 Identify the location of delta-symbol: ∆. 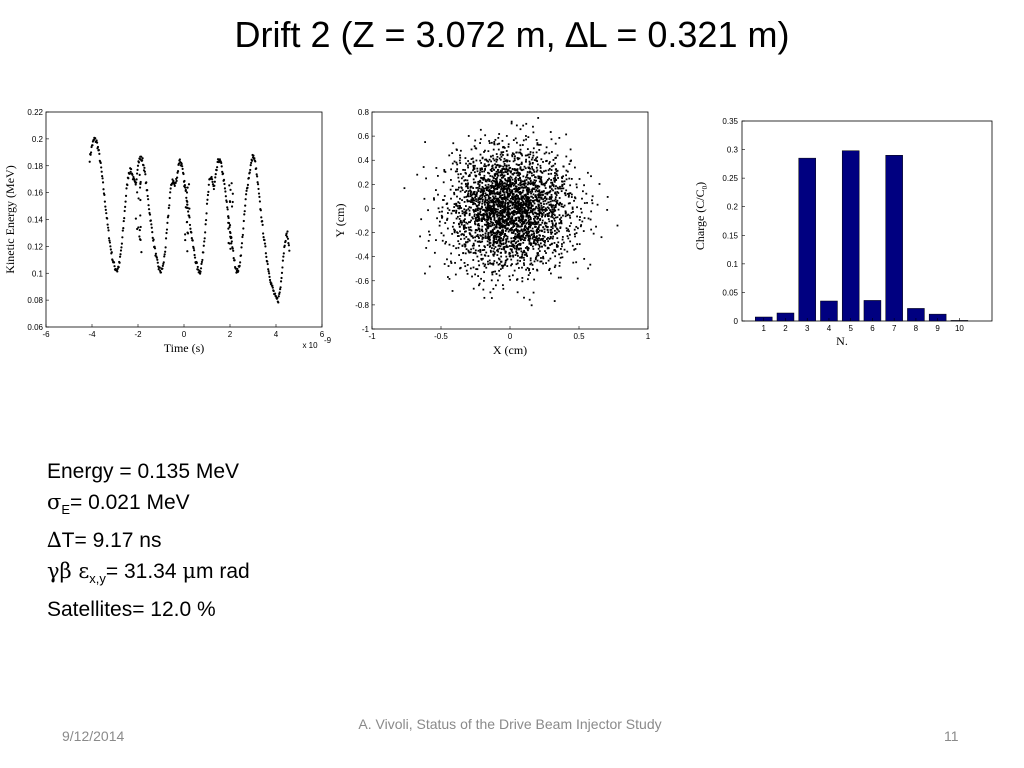
(54, 540).